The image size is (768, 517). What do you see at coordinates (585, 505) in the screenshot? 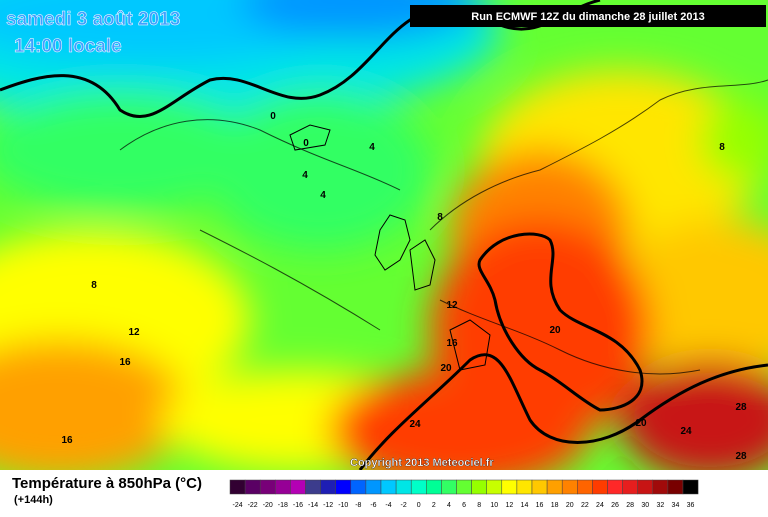
I see `legend-label: 22` at bounding box center [585, 505].